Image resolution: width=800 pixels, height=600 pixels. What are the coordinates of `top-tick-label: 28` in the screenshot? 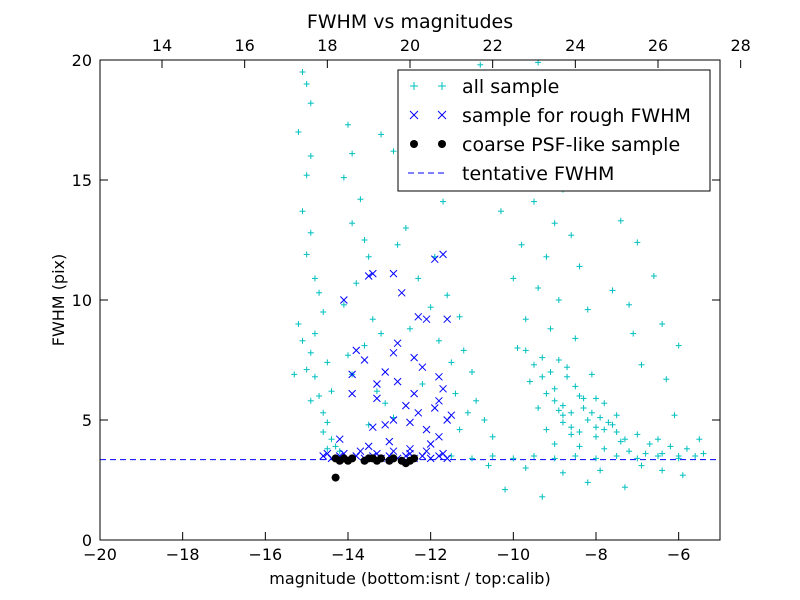 It's located at (740, 45).